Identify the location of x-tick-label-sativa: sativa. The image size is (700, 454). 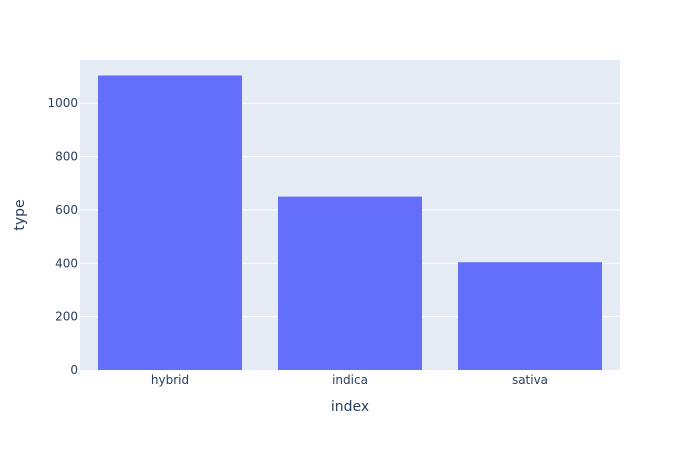
(530, 380).